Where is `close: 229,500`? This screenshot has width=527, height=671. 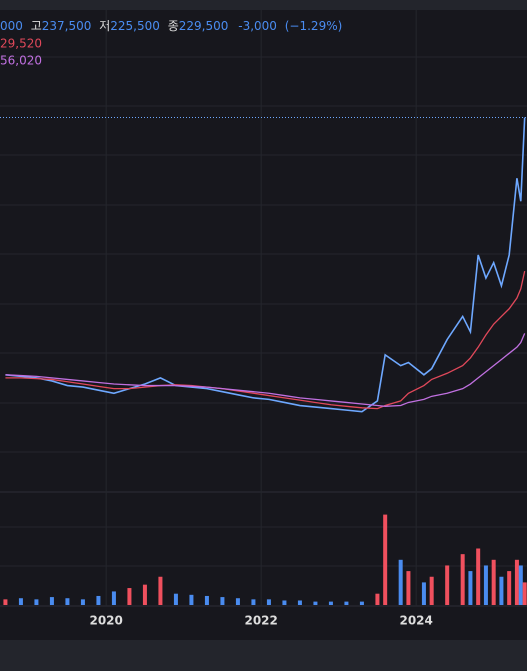 close: 229,500 is located at coordinates (204, 26).